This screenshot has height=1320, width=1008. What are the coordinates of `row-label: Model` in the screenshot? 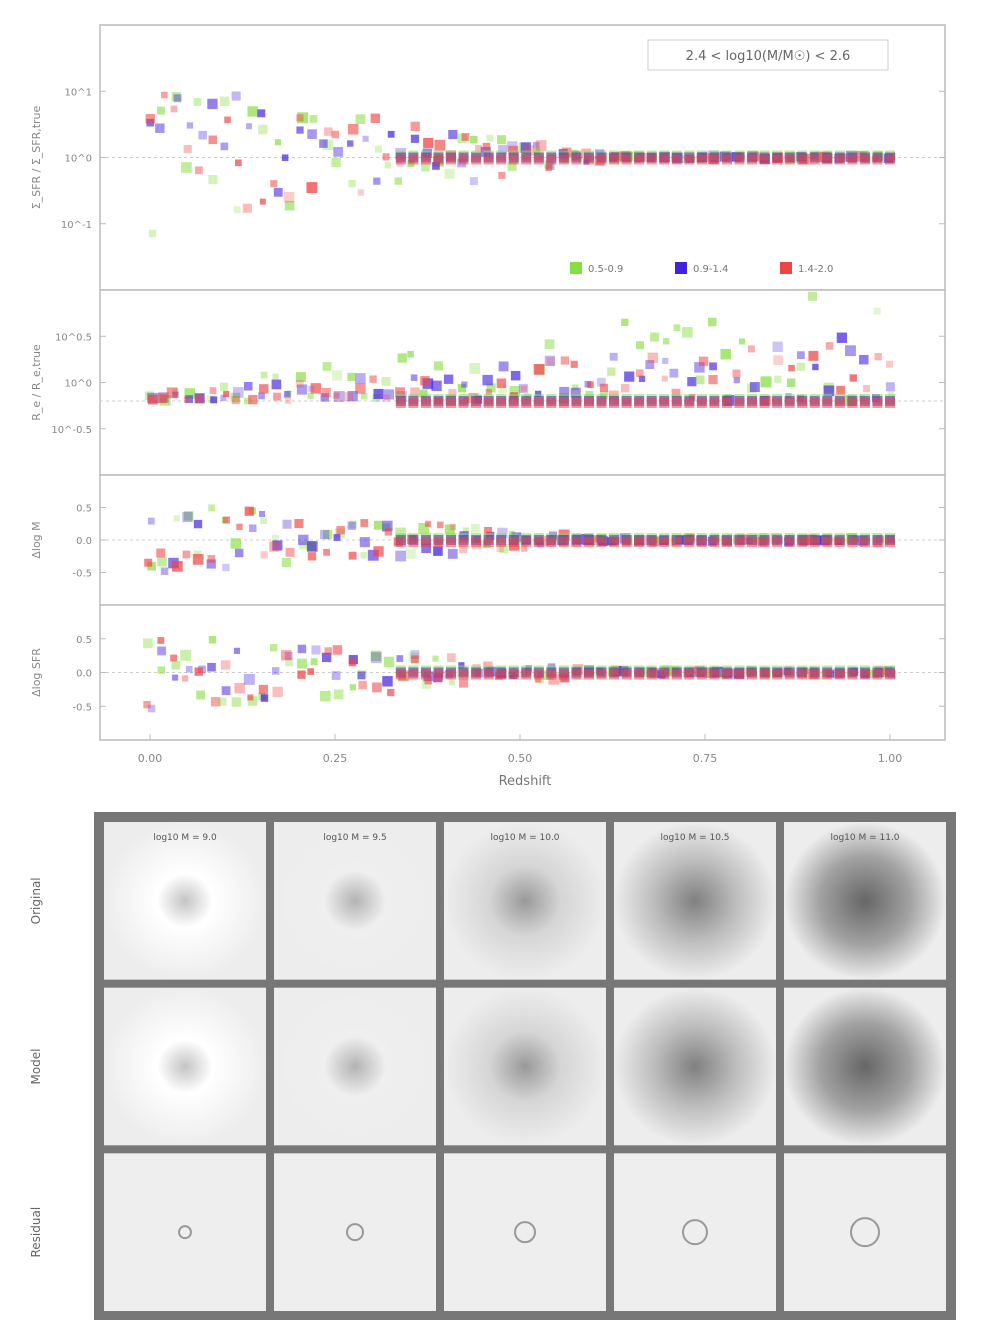 It's located at (36, 1066).